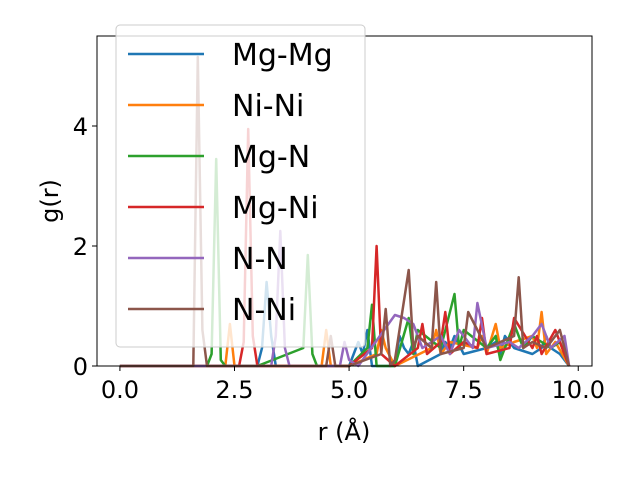 The width and height of the screenshot is (640, 480). What do you see at coordinates (275, 208) in the screenshot?
I see `legend-label-mg-ni: Mg-Ni` at bounding box center [275, 208].